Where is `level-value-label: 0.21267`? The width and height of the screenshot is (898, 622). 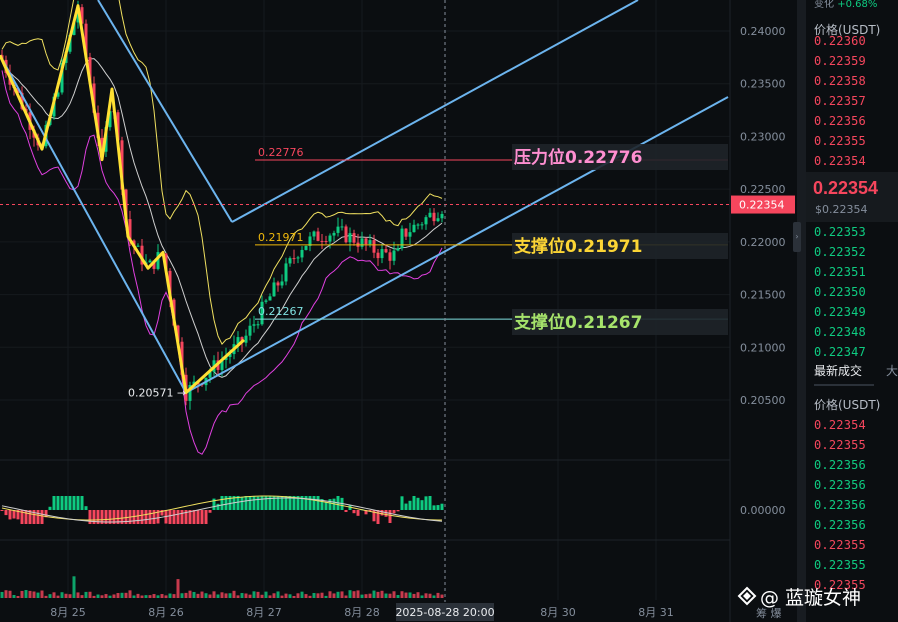
level-value-label: 0.21267 is located at coordinates (281, 311).